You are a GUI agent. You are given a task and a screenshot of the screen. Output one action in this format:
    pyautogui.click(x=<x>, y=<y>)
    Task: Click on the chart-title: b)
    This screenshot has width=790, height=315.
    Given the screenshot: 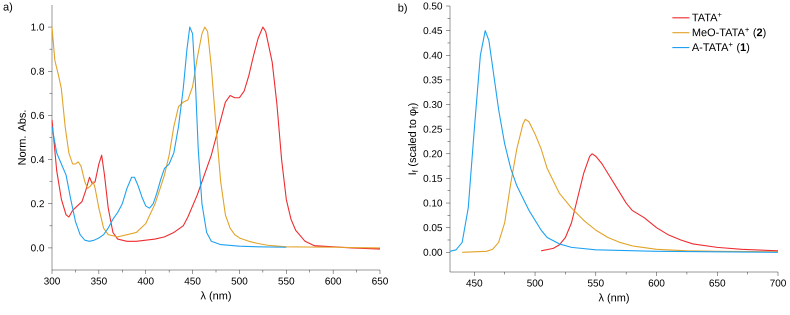 What is the action you would take?
    pyautogui.click(x=402, y=9)
    